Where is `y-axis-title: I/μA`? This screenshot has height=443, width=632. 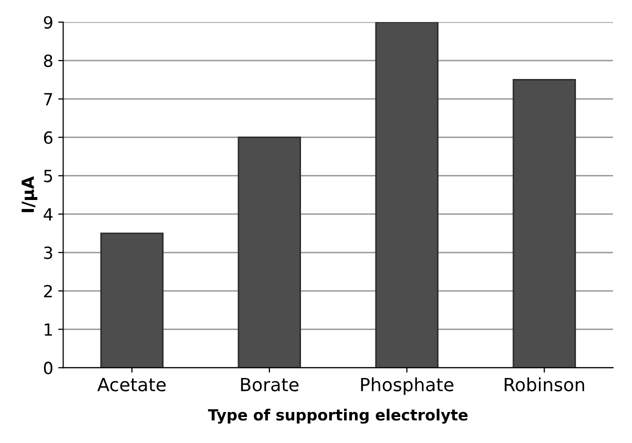
y-axis-title: I/μA is located at coordinates (30, 194).